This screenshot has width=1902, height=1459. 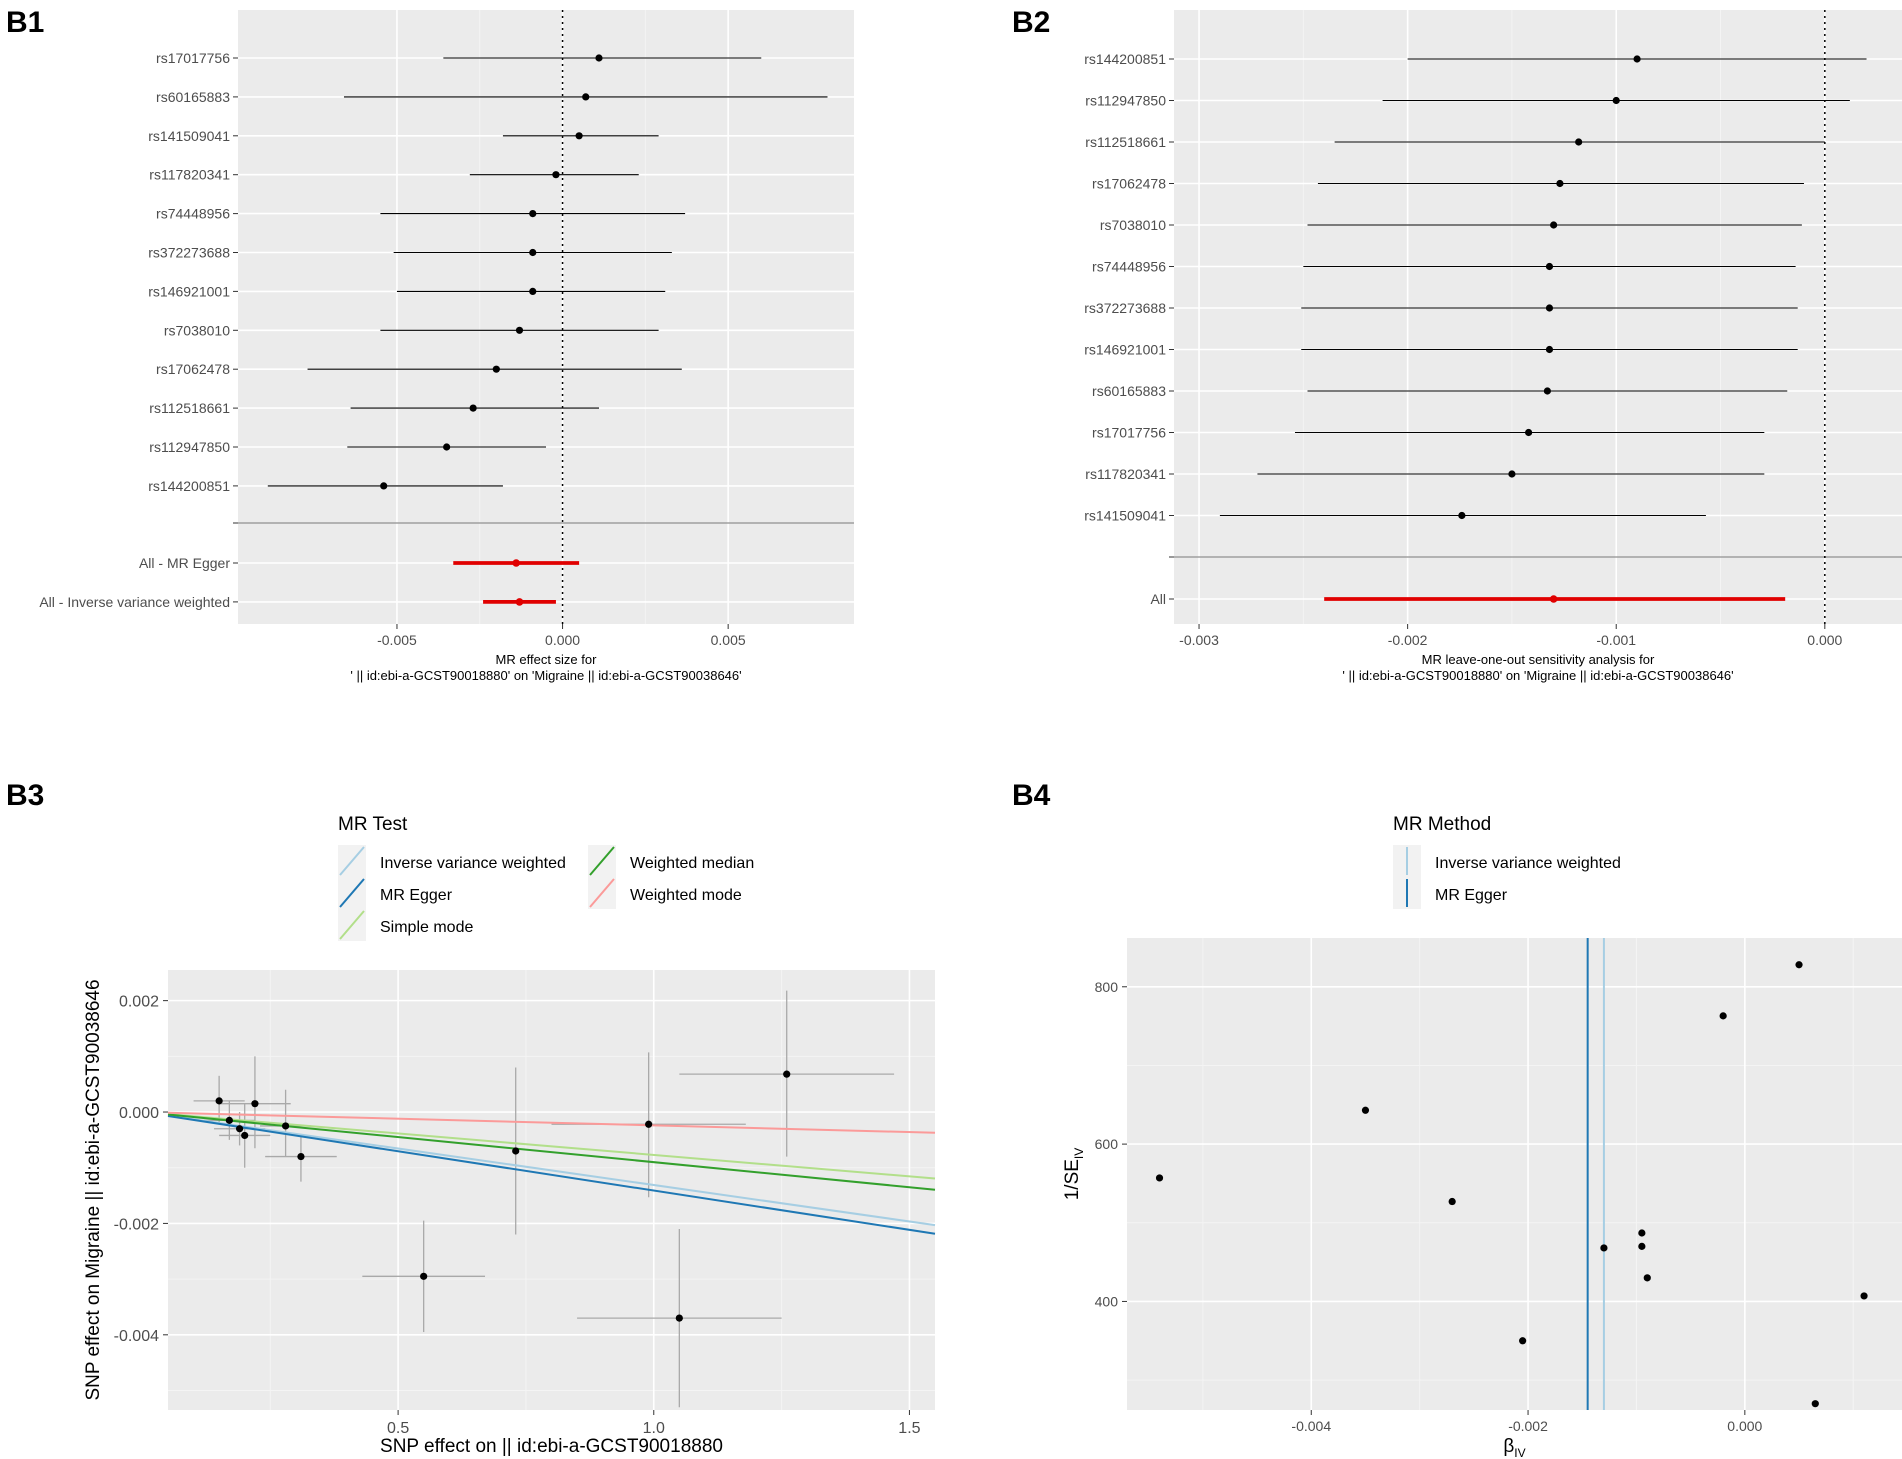 I want to click on b1-point-rs7038010, so click(x=519, y=330).